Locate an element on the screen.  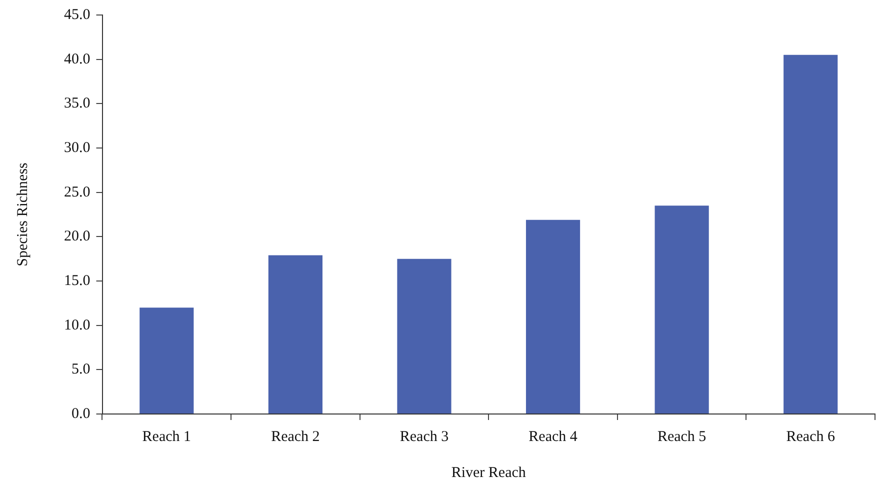
y-tick-label: 45.0 is located at coordinates (77, 14).